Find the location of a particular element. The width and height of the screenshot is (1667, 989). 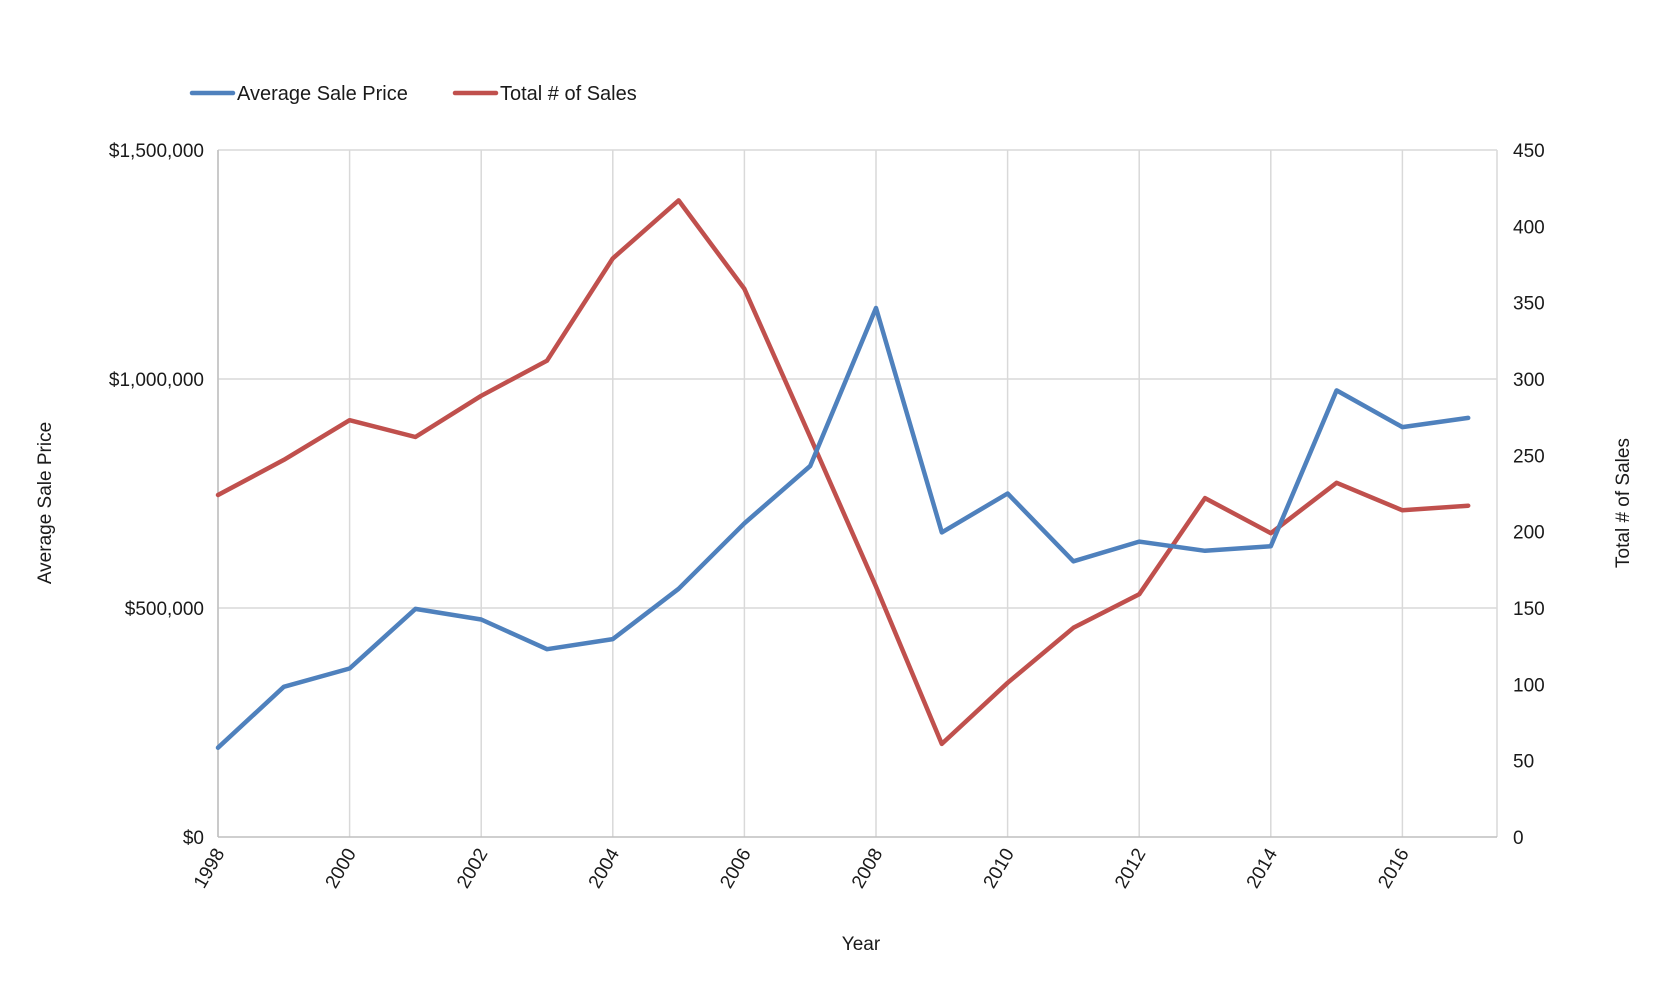

x-axis-title: Year is located at coordinates (861, 944).